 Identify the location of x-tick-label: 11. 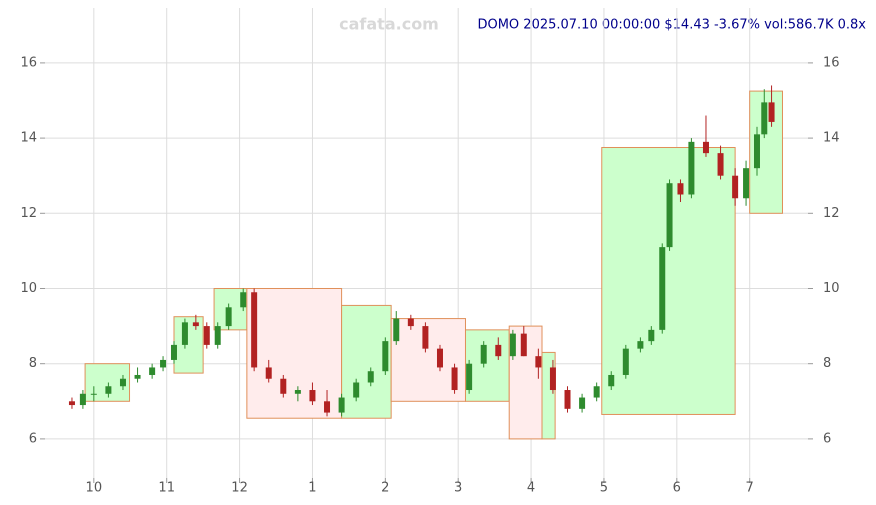
(166, 488).